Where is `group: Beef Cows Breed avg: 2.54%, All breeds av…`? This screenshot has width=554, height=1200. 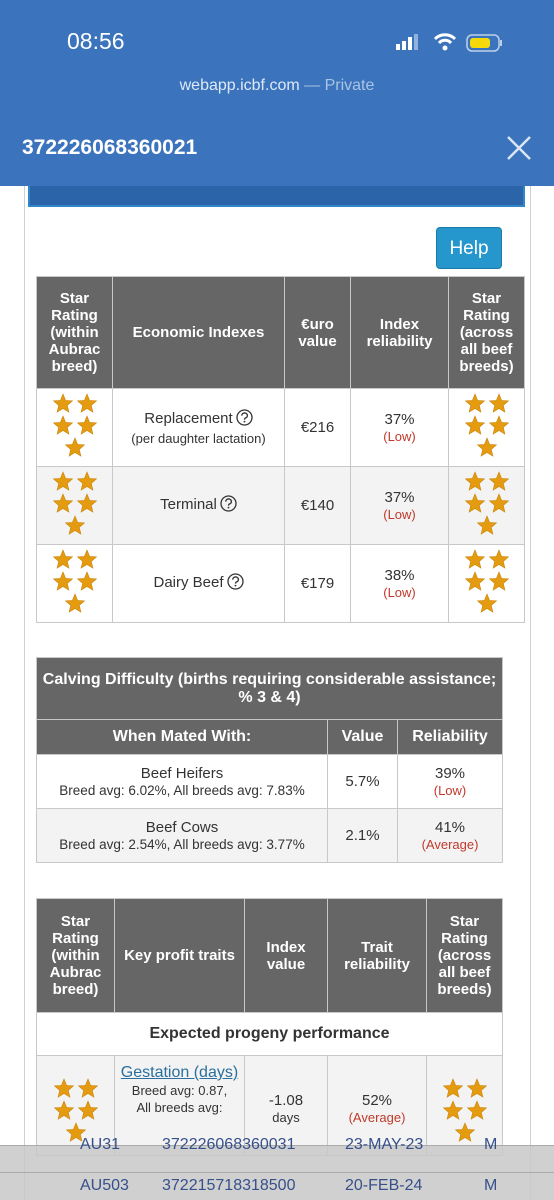
group: Beef Cows Breed avg: 2.54%, All breeds av… is located at coordinates (182, 835).